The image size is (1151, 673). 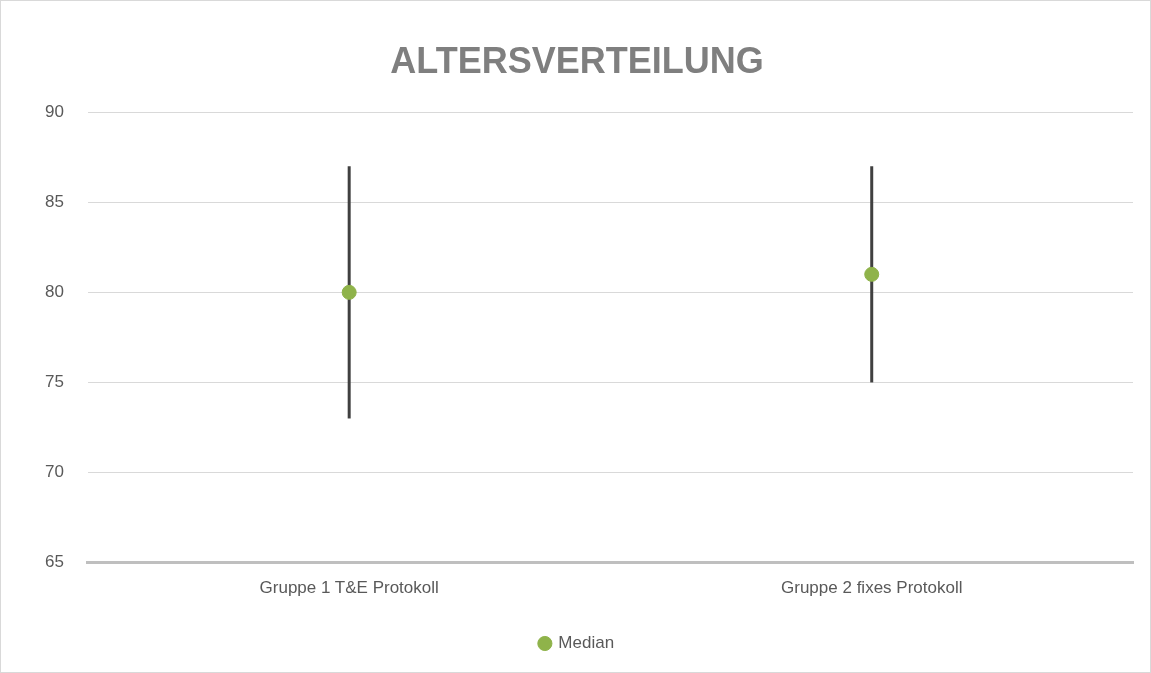 What do you see at coordinates (54, 111) in the screenshot?
I see `y-tick-label: 90` at bounding box center [54, 111].